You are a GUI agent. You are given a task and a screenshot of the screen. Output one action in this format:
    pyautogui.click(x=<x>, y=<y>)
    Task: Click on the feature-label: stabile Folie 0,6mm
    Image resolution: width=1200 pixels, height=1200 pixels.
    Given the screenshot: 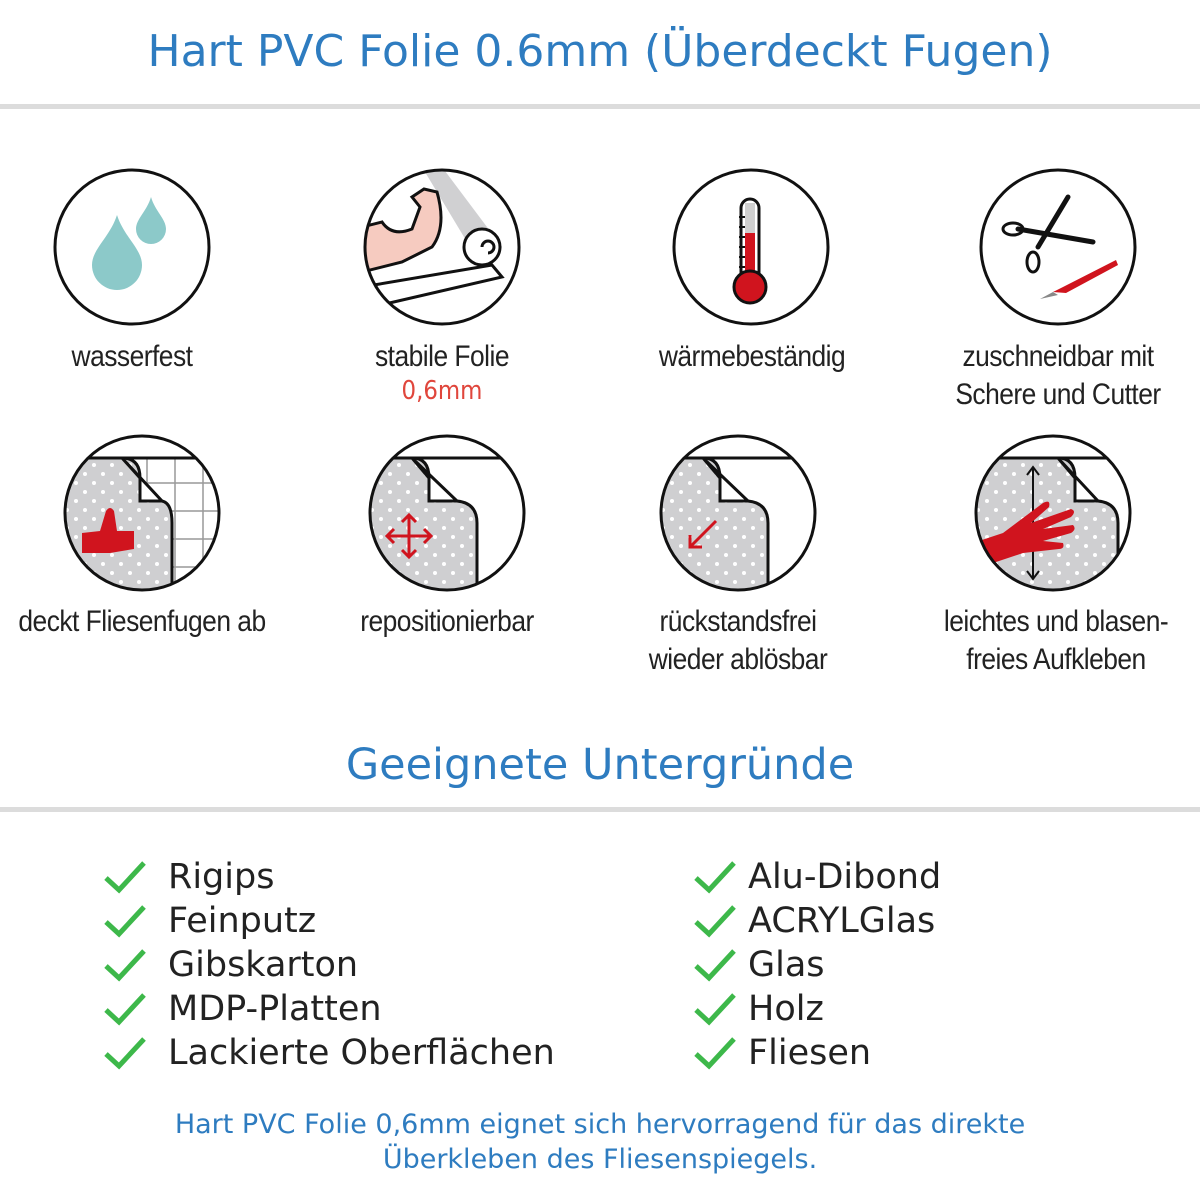 What is the action you would take?
    pyautogui.click(x=442, y=372)
    